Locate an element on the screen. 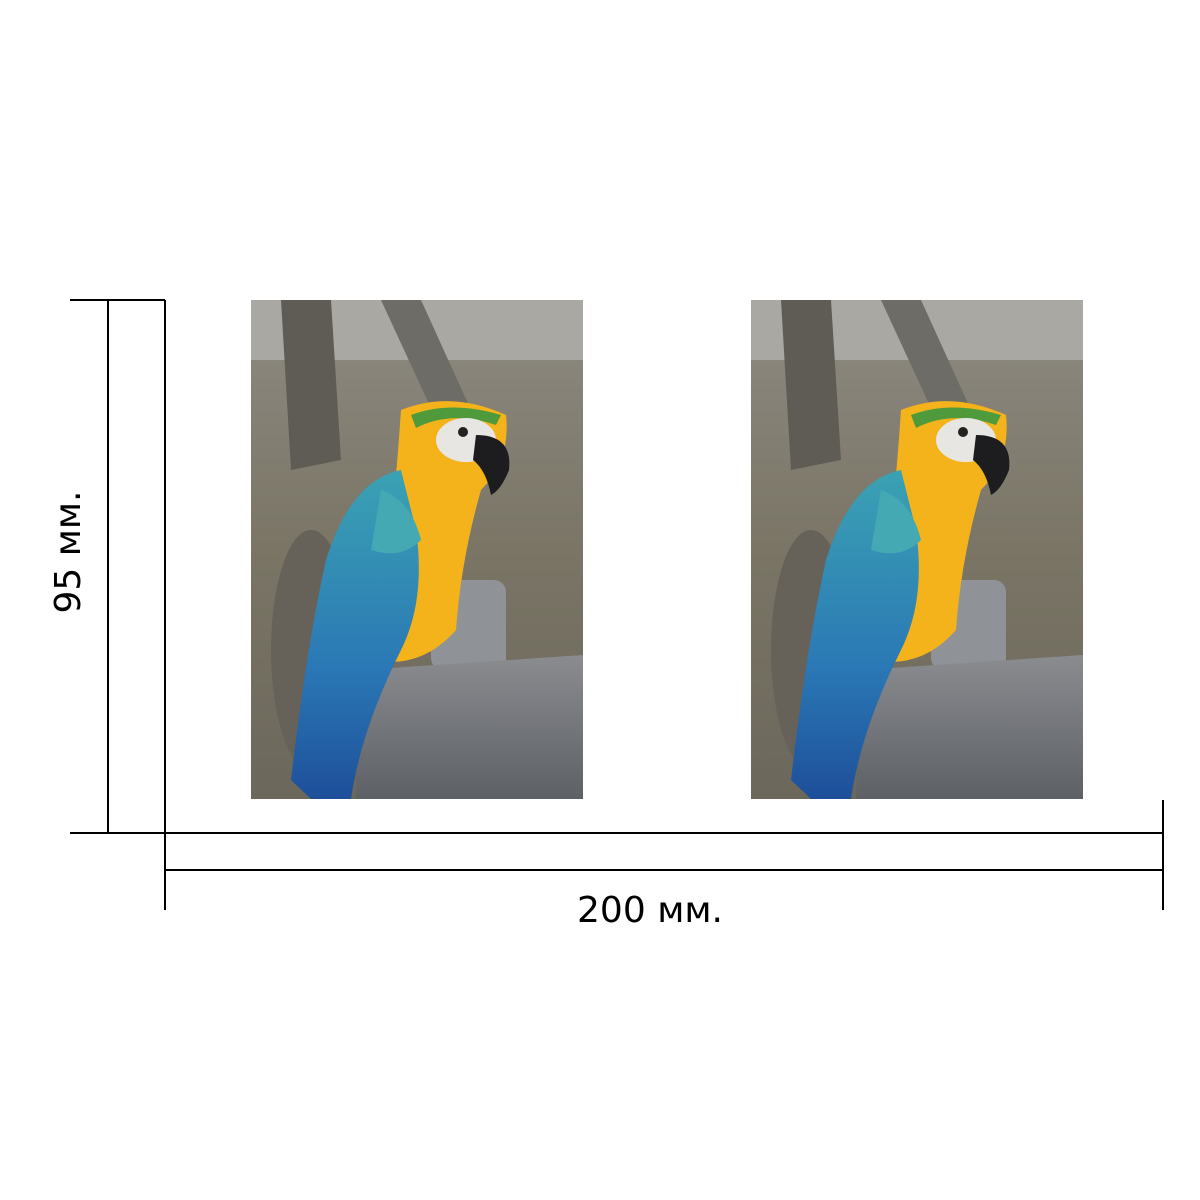  height-label: 95 мм. is located at coordinates (68, 551).